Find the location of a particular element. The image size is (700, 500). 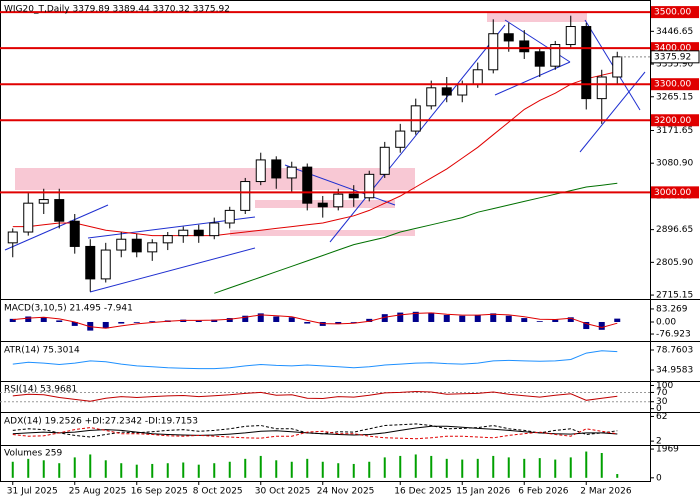

level-label: 3000.00 is located at coordinates (672, 193).